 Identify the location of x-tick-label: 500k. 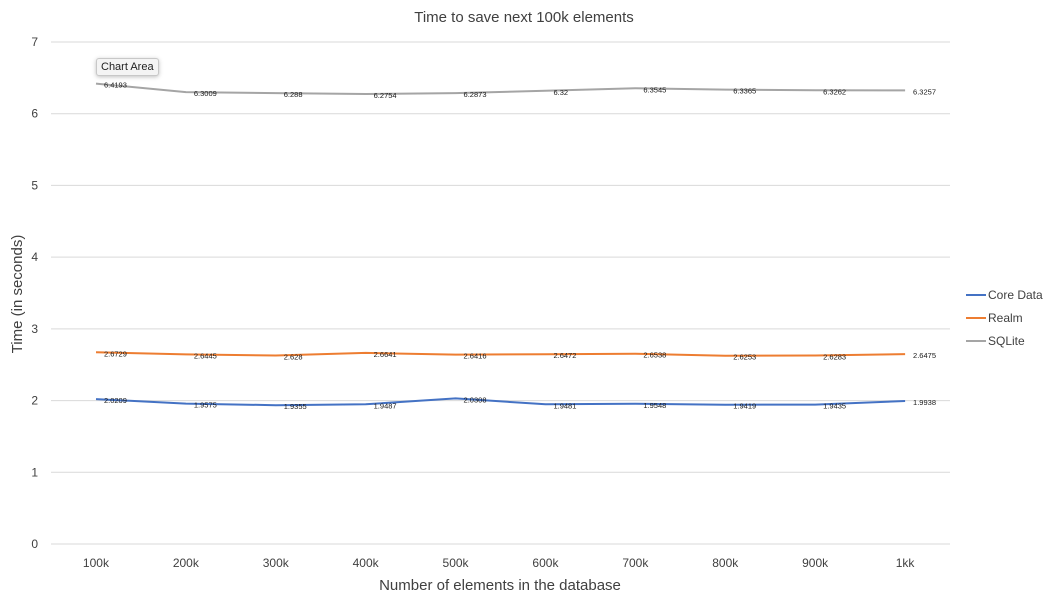
(456, 563).